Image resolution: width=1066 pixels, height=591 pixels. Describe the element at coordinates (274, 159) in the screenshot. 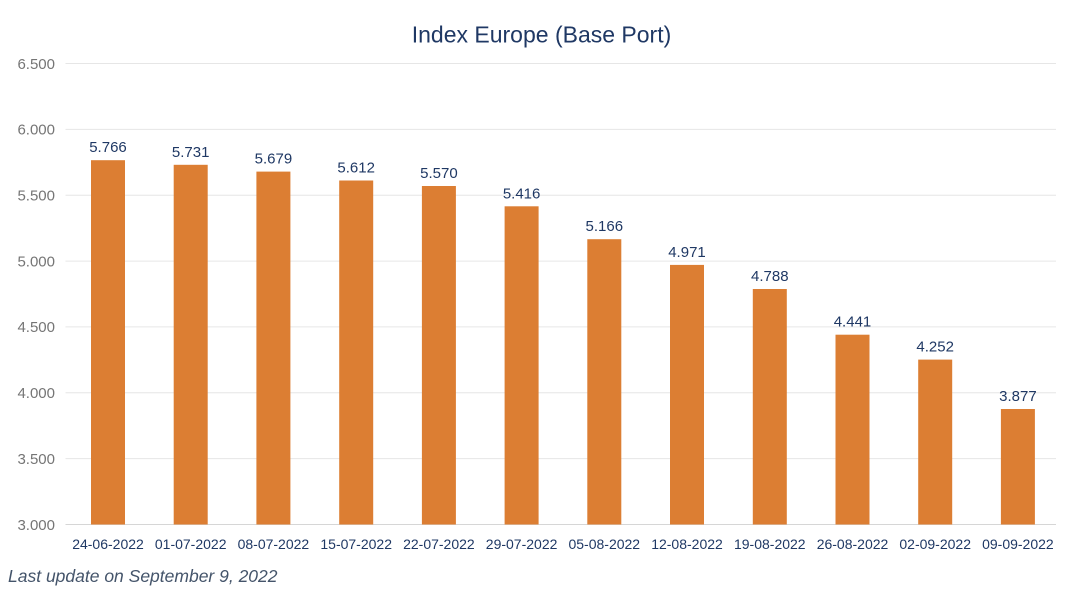

I see `svg-text: 5.679` at that location.